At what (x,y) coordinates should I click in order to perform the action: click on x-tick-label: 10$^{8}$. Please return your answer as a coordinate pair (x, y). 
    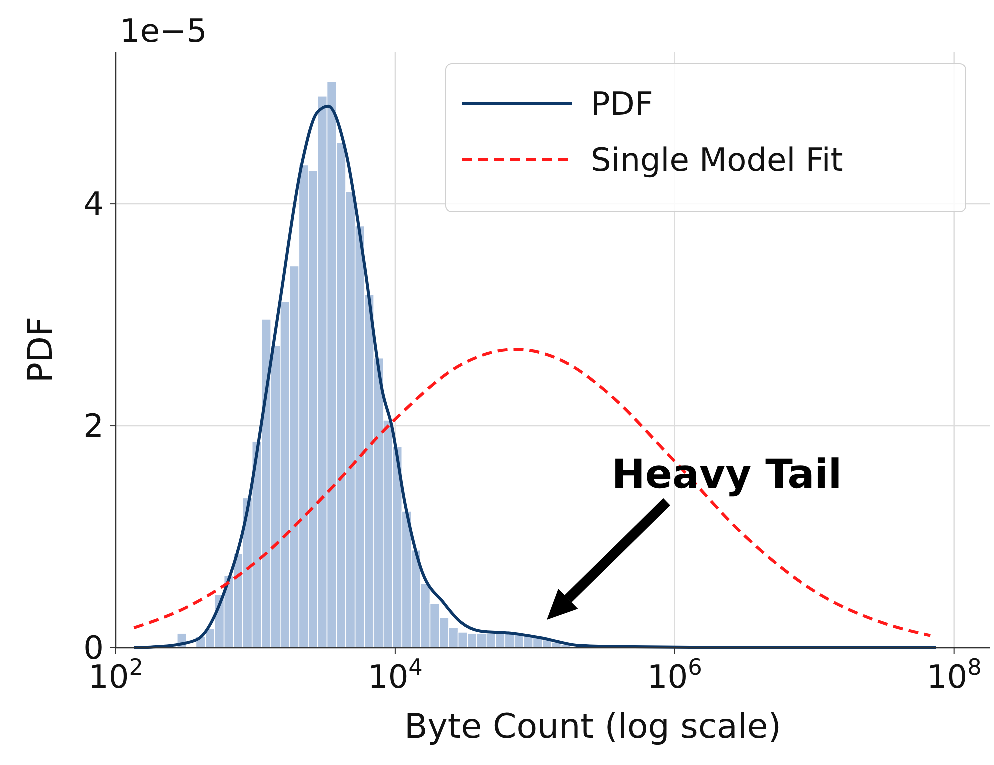
    Looking at the image, I should click on (954, 675).